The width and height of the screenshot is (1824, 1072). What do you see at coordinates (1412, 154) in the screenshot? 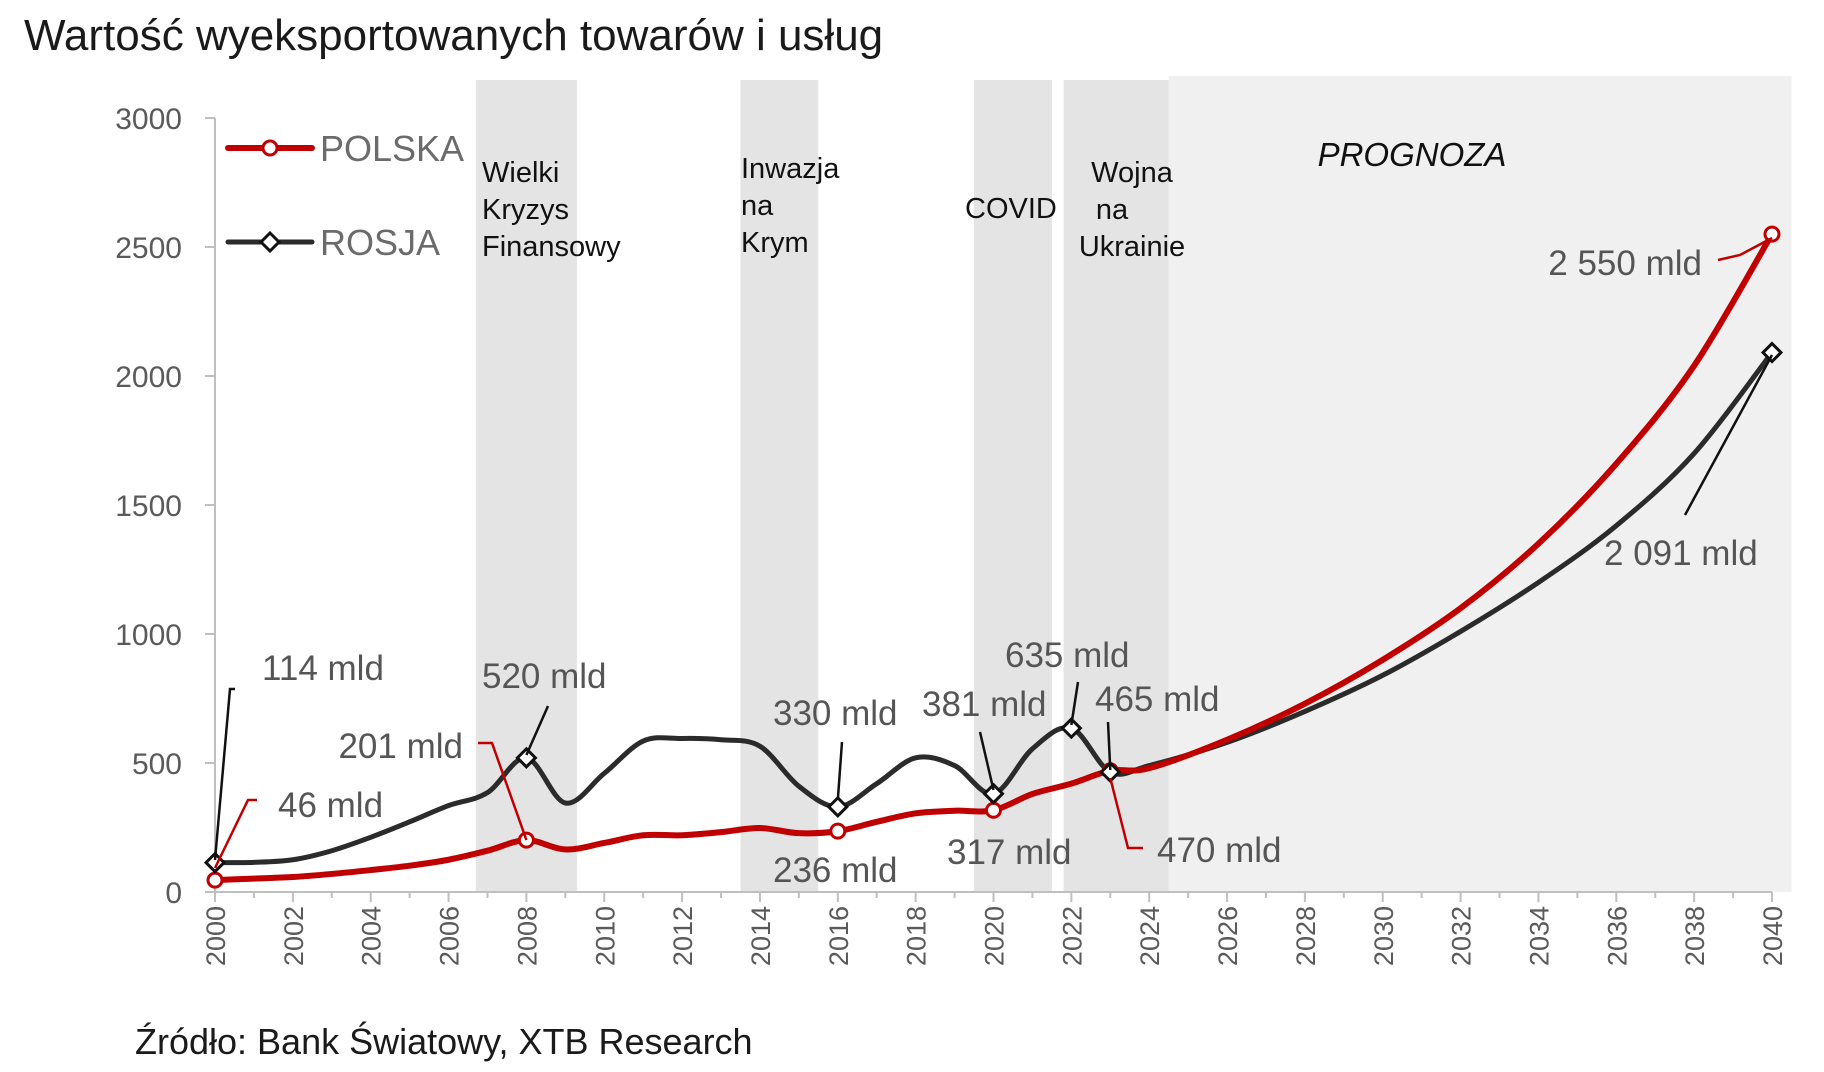
I see `forecast-label: PROGNOZA` at bounding box center [1412, 154].